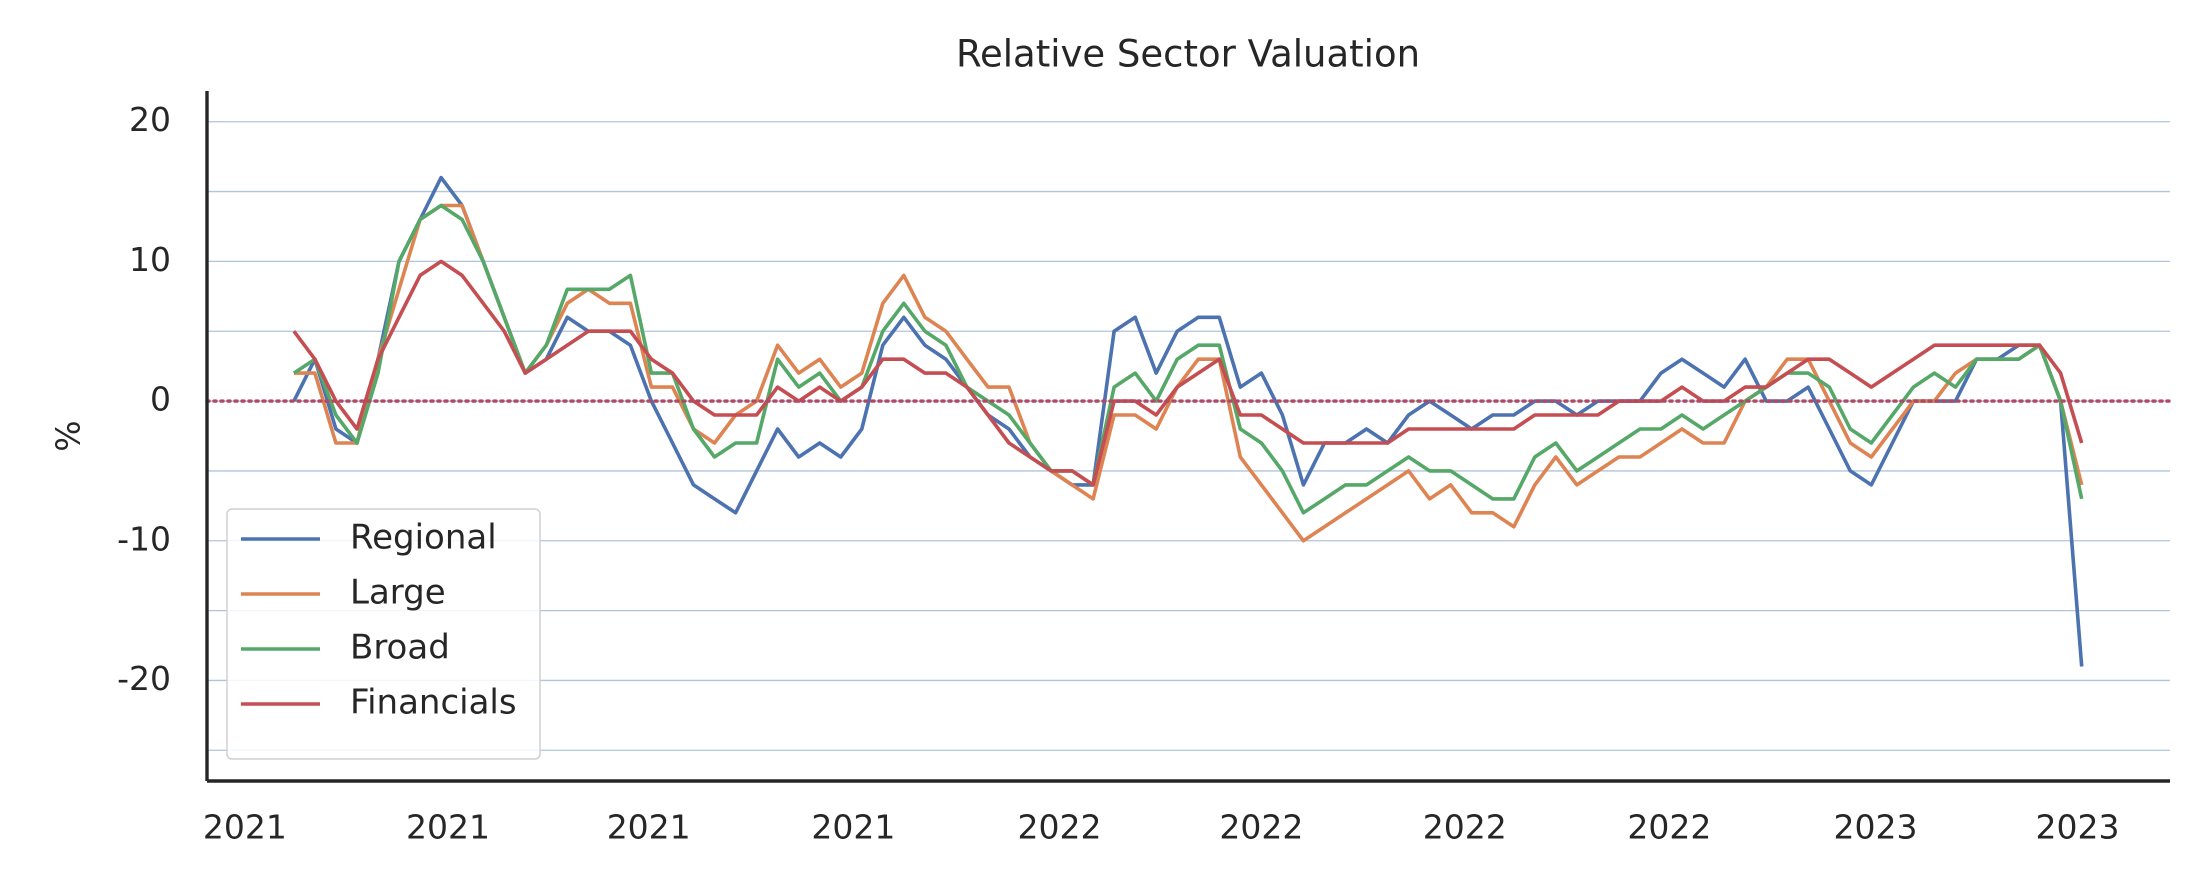 The width and height of the screenshot is (2198, 876). I want to click on legend-box, so click(383, 634).